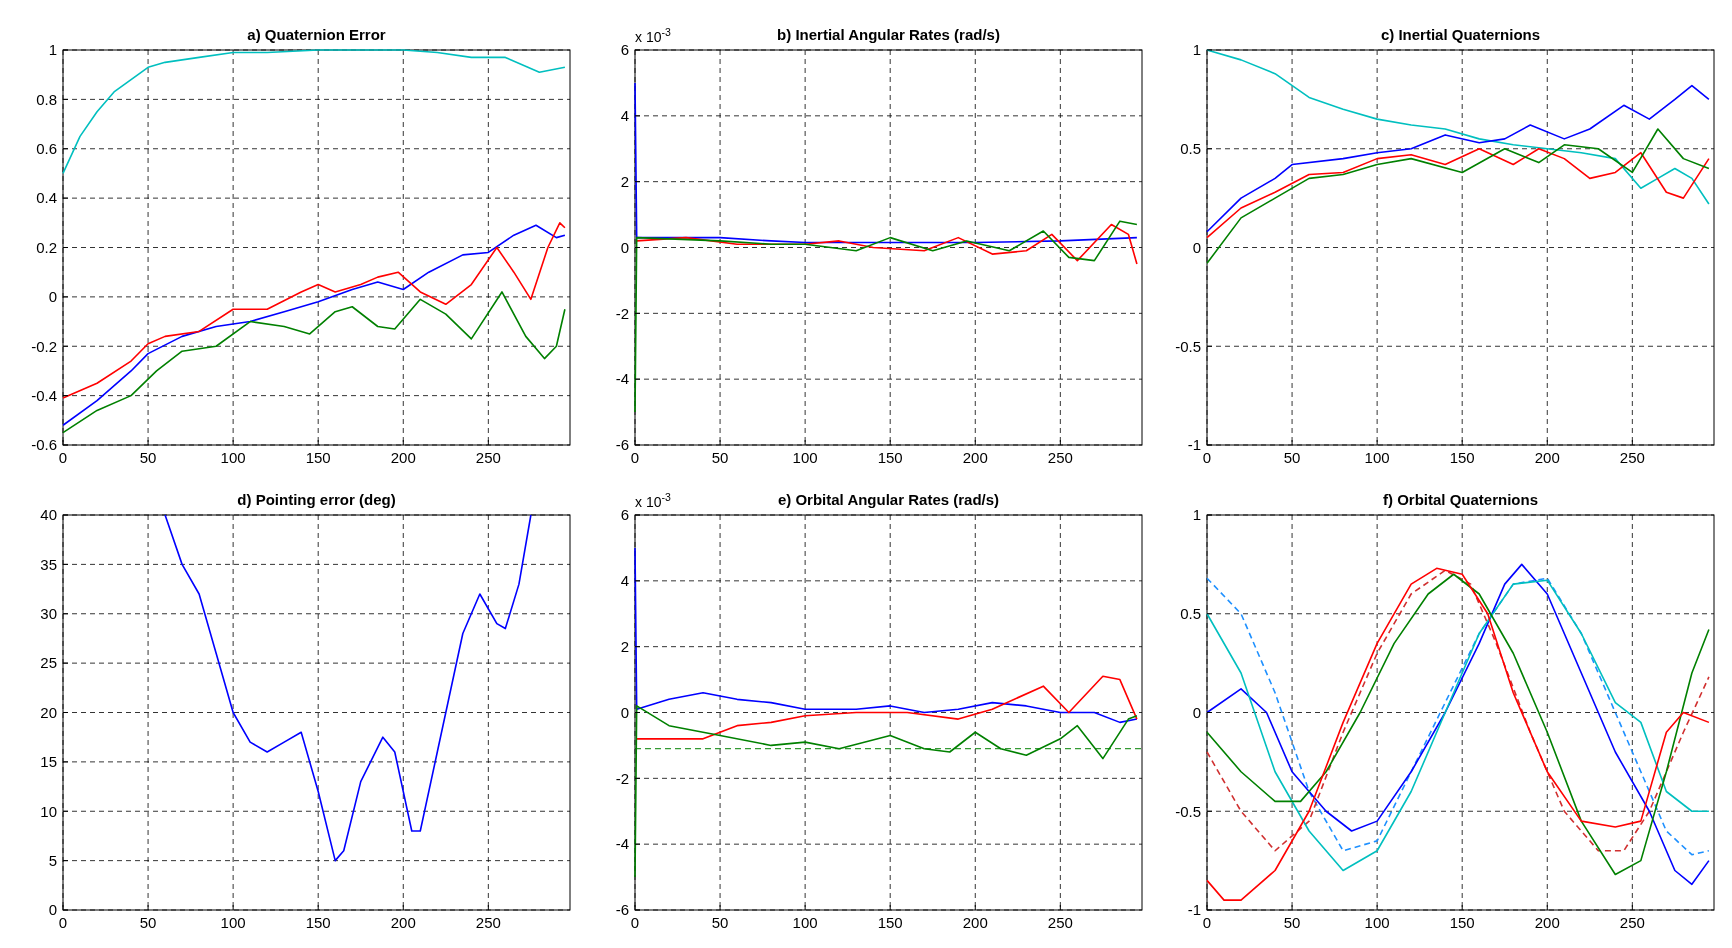  What do you see at coordinates (1460, 499) in the screenshot?
I see `chart-title: f) Orbital Quaternions` at bounding box center [1460, 499].